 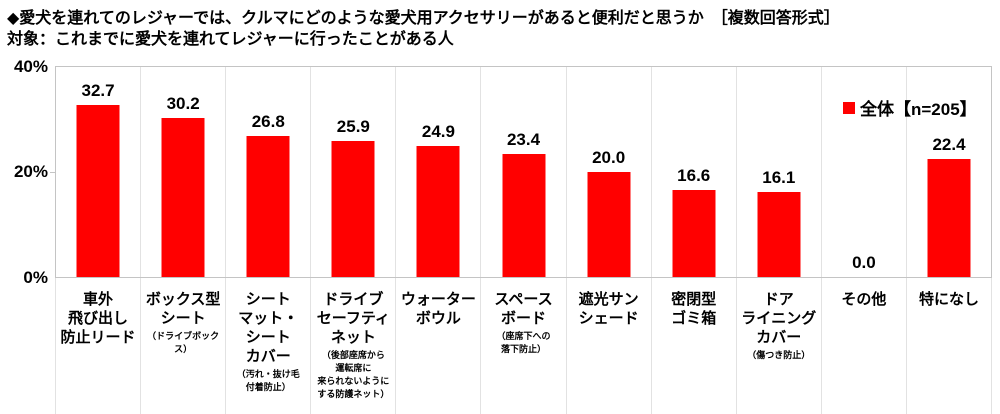 What do you see at coordinates (948, 346) in the screenshot?
I see `category-label: 特になし` at bounding box center [948, 346].